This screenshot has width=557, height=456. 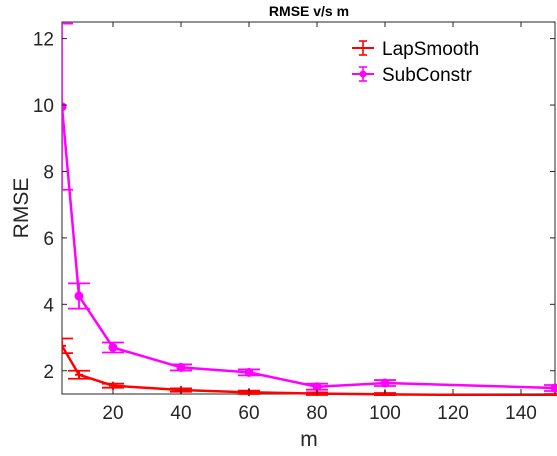 What do you see at coordinates (309, 370) in the screenshot?
I see `series-line` at bounding box center [309, 370].